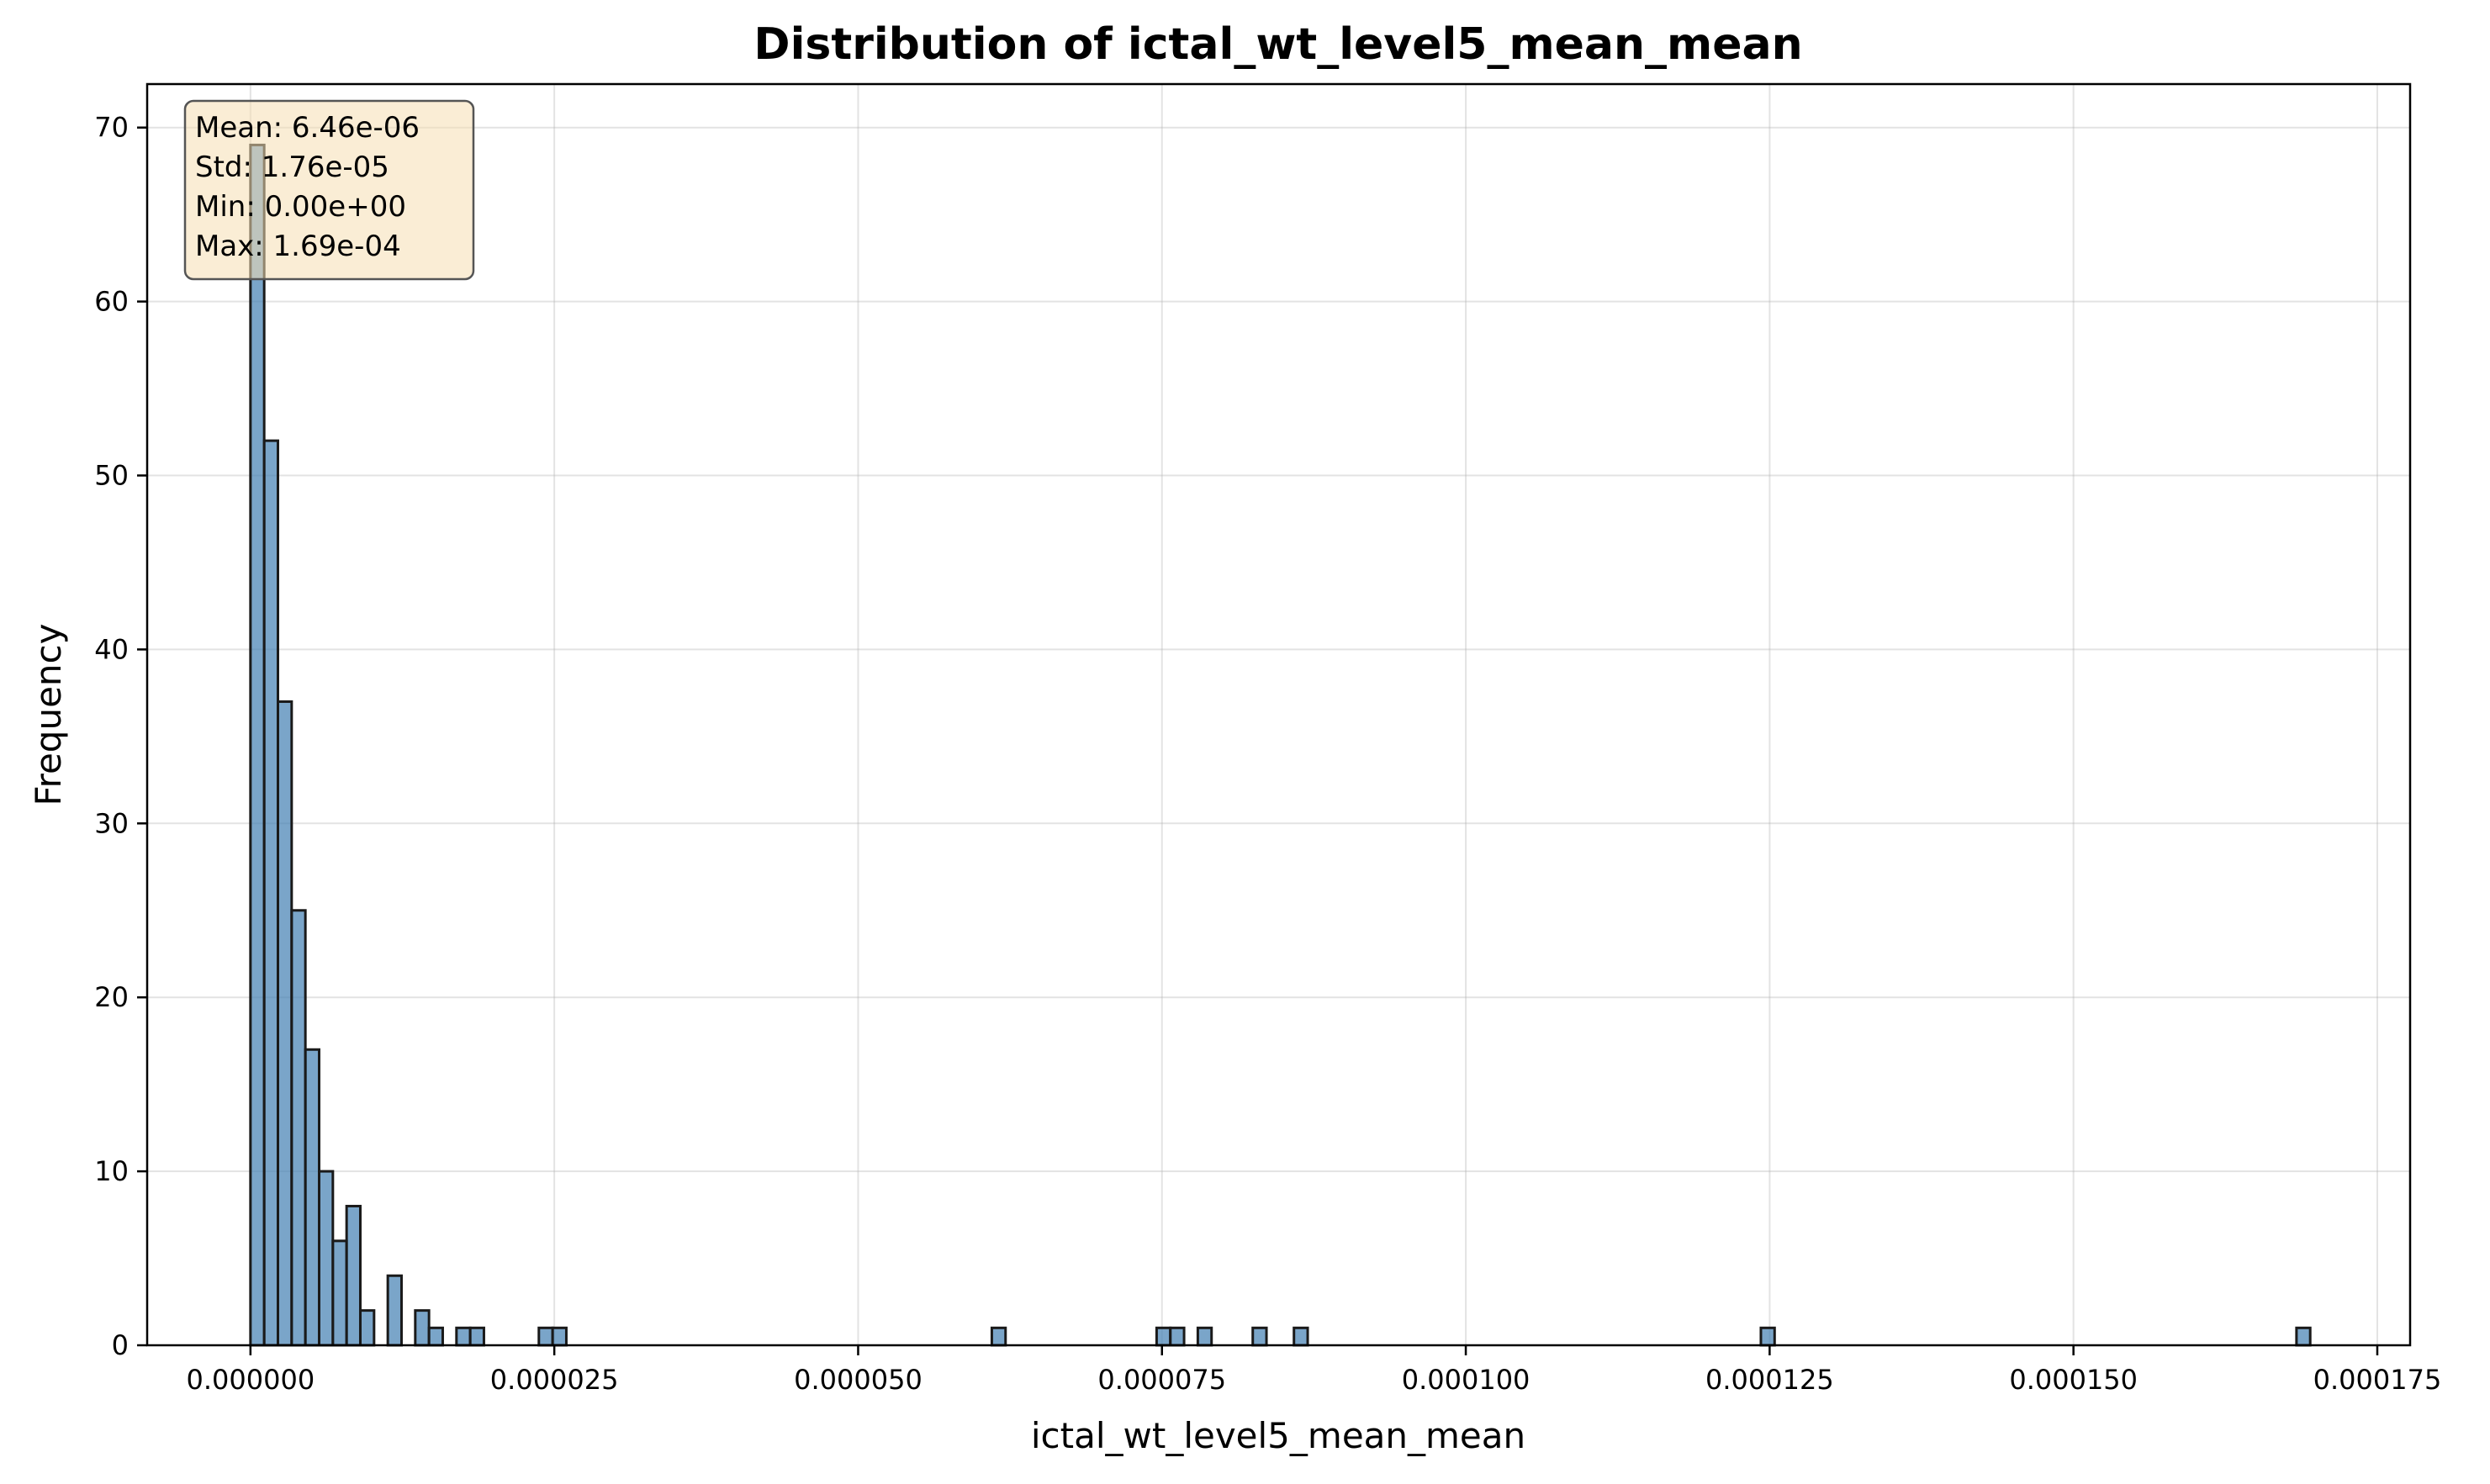  What do you see at coordinates (307, 128) in the screenshot?
I see `stats-mean: Mean: 6.46e-06` at bounding box center [307, 128].